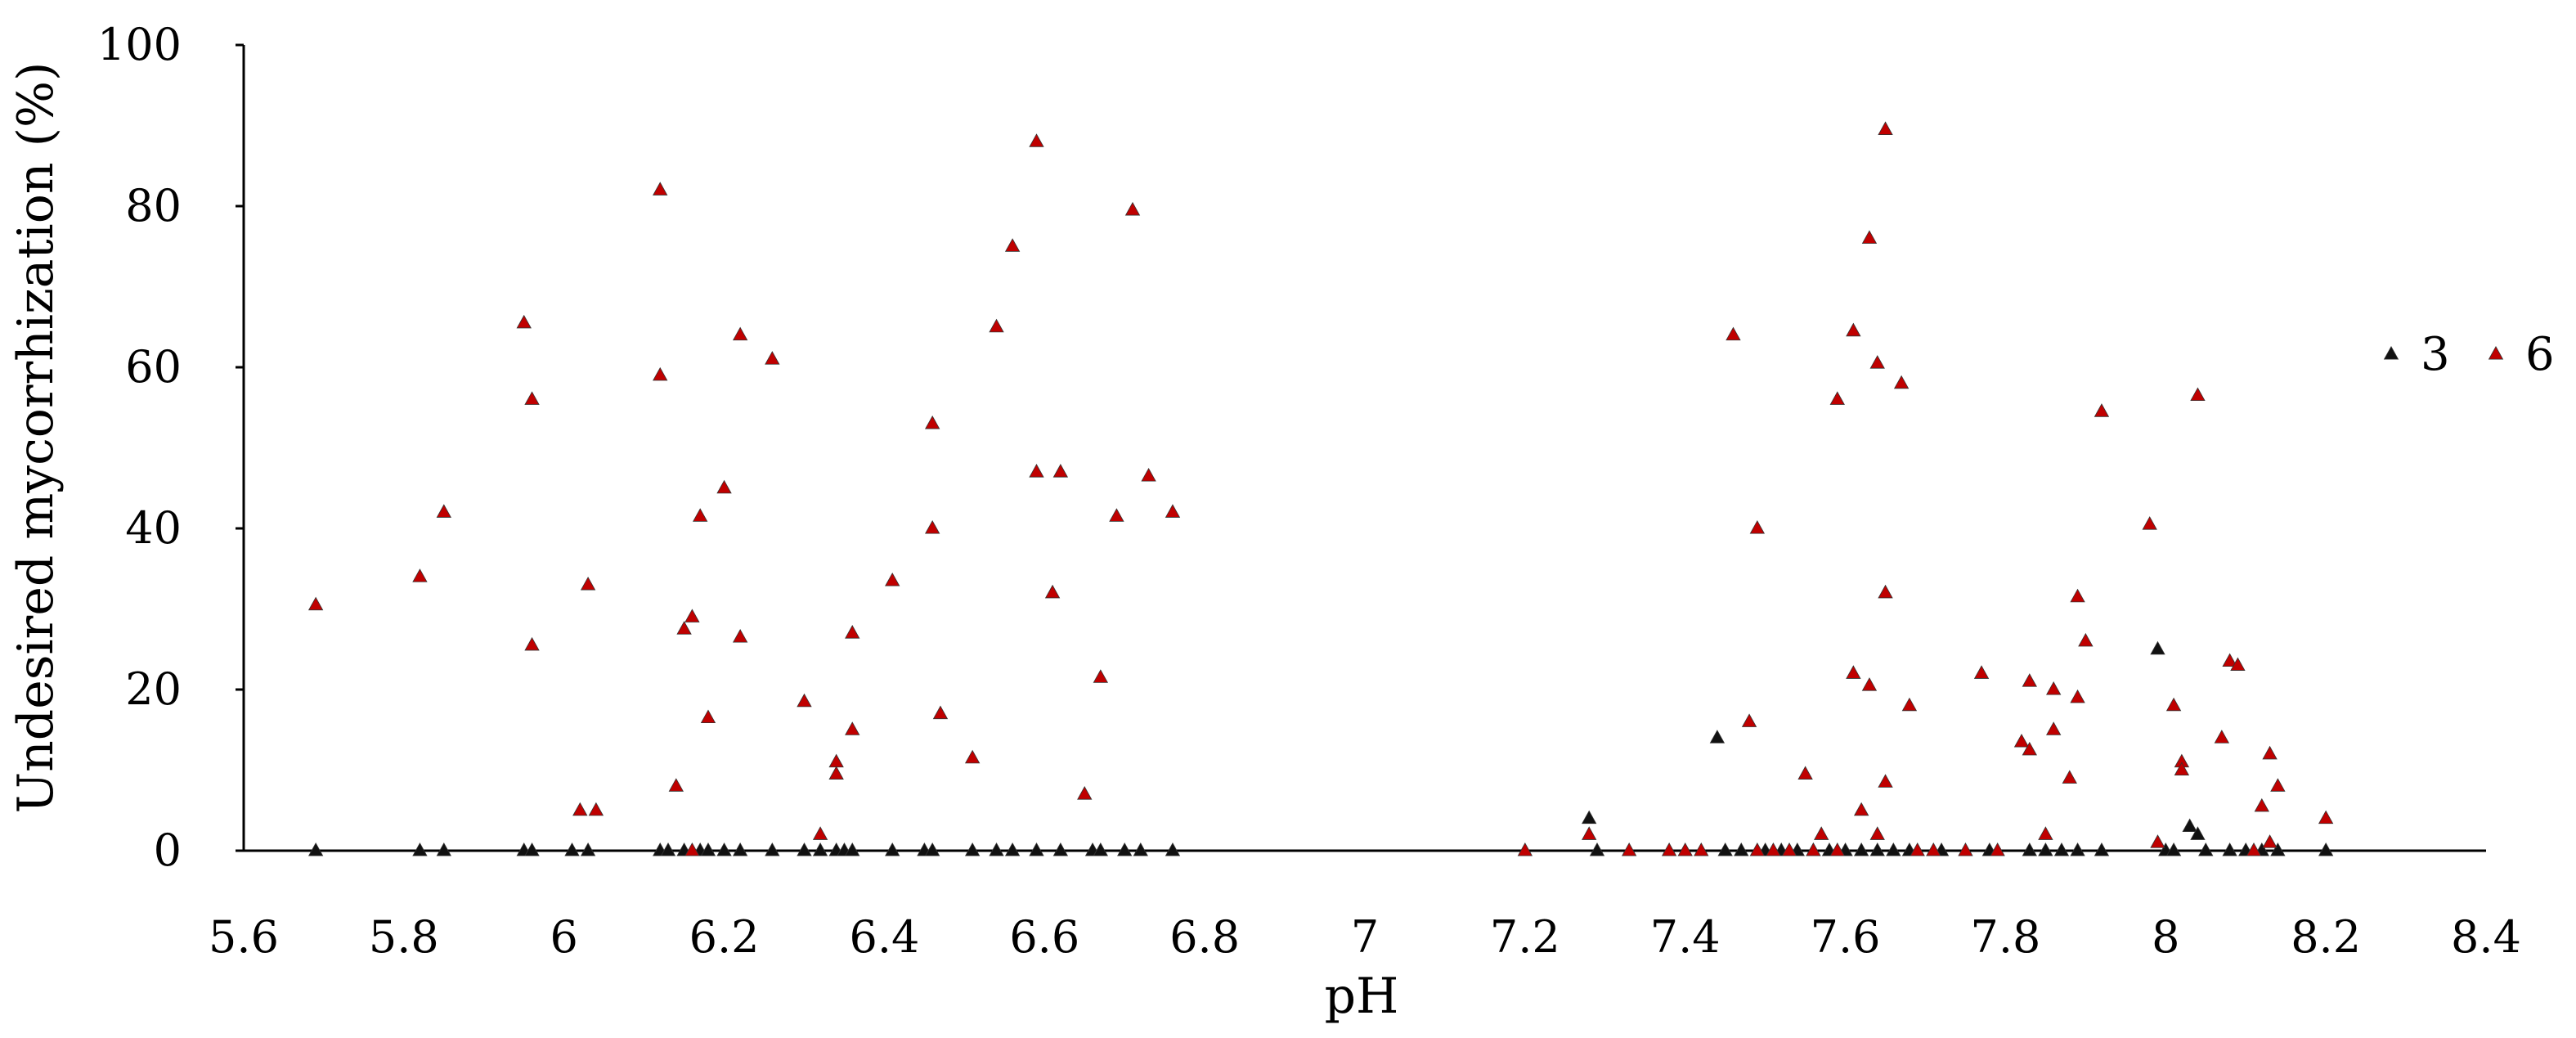 This screenshot has height=1038, width=2576. Describe the element at coordinates (168, 850) in the screenshot. I see `y-tick-label: 0` at that location.